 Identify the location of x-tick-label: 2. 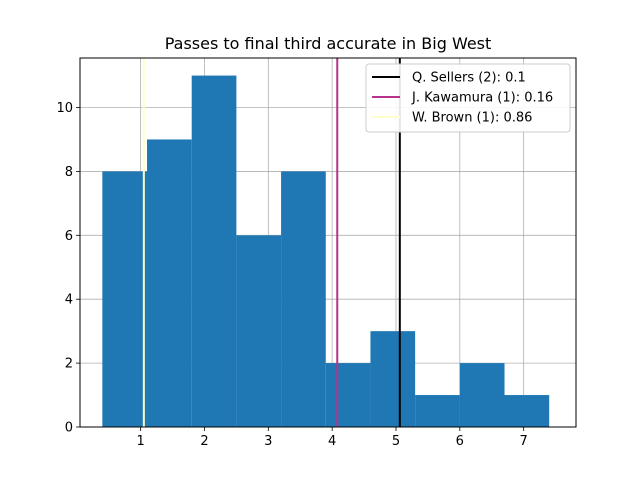
(204, 441).